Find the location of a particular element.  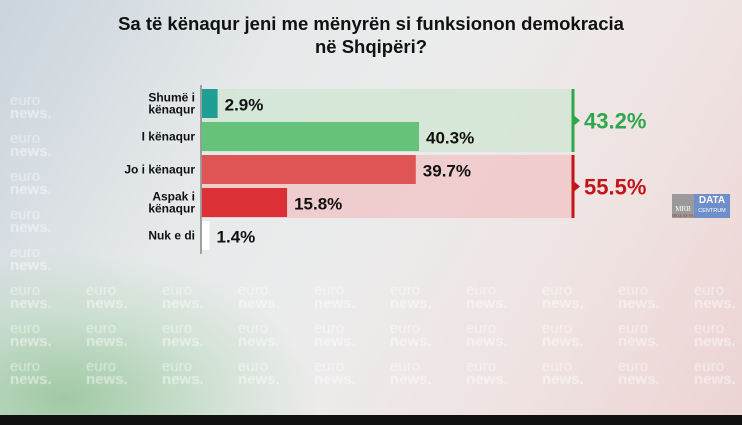

mrb-sub-text: HELLAS SA is located at coordinates (683, 215).